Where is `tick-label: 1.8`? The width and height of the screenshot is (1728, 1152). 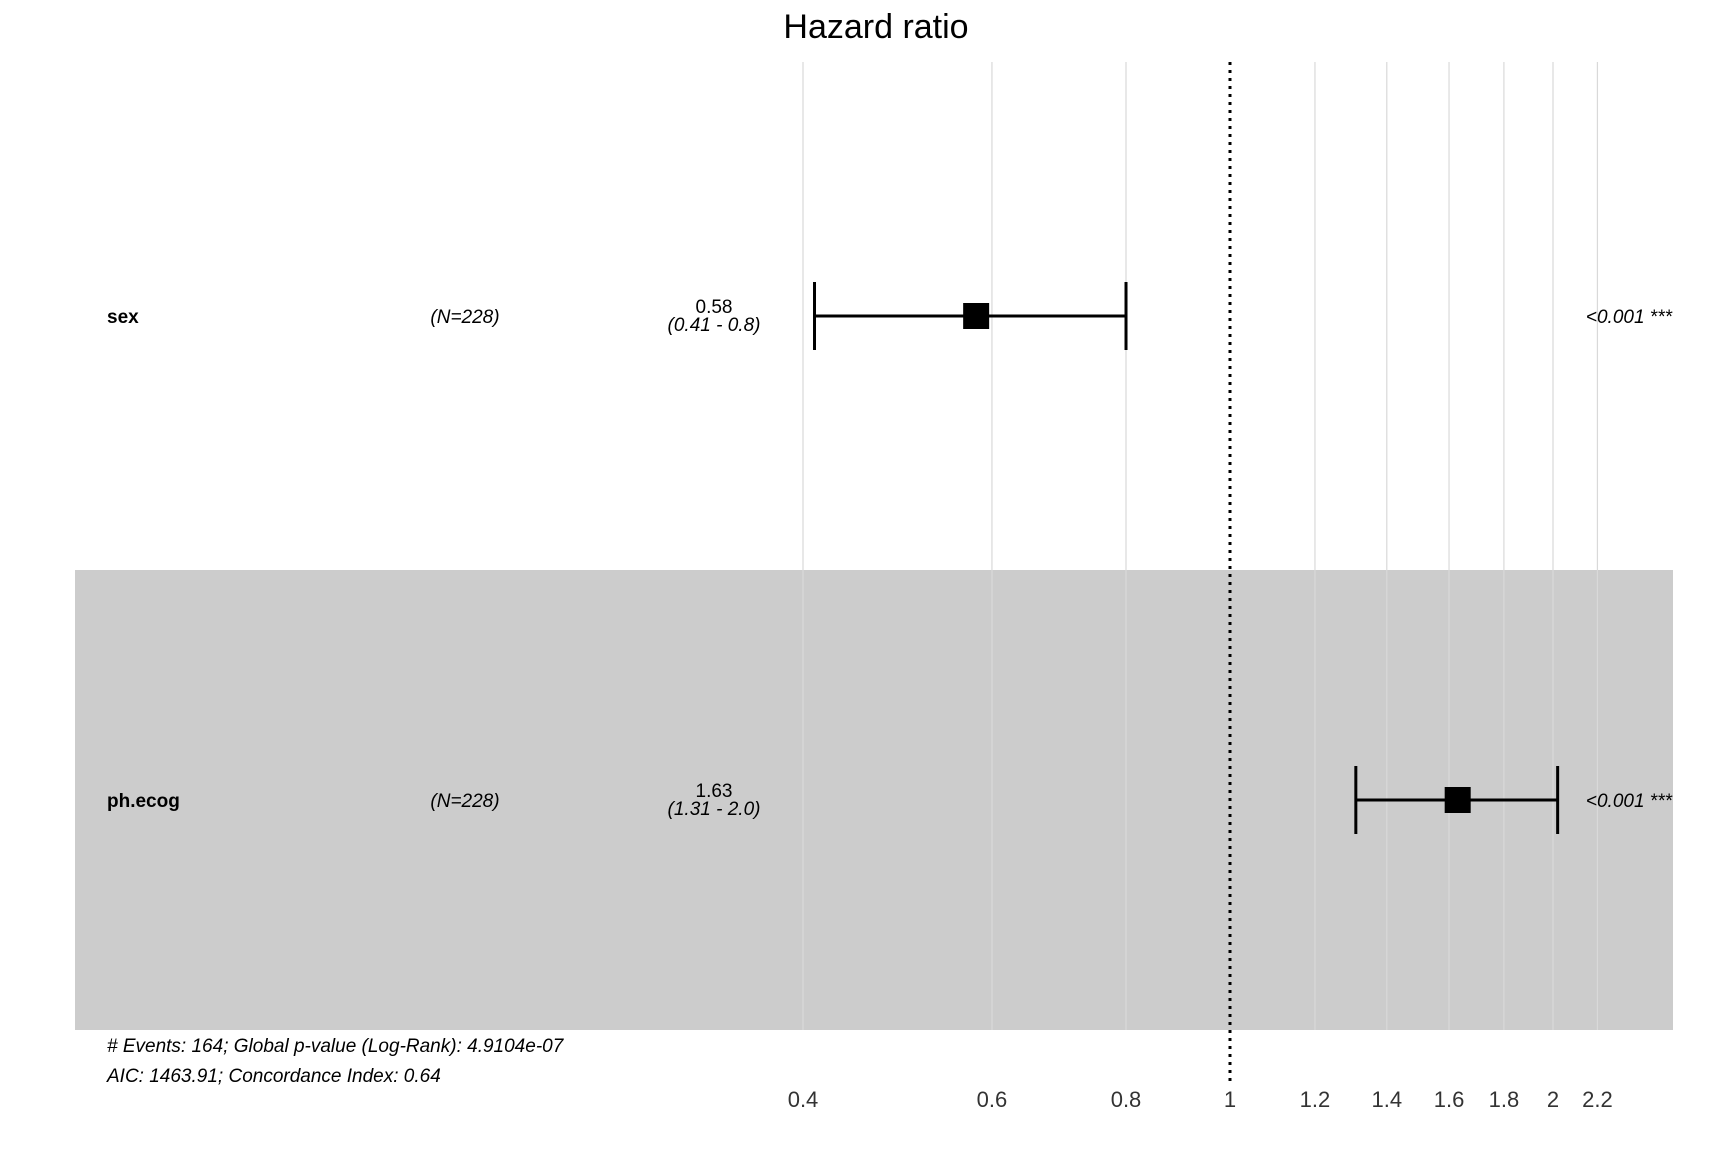
tick-label: 1.8 is located at coordinates (1504, 1099).